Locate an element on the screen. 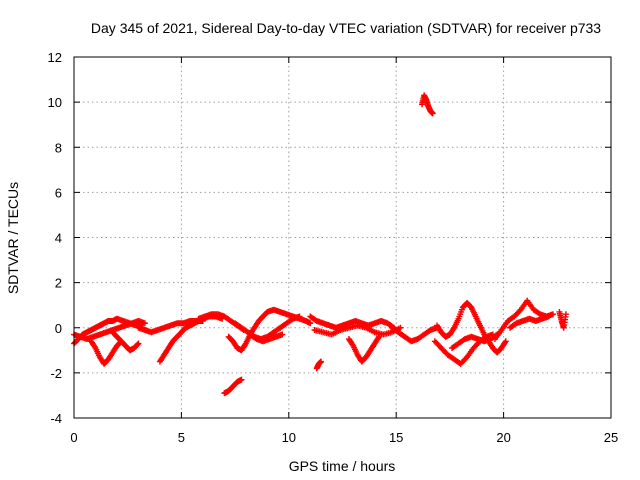 This screenshot has height=480, width=640. y-tick-label: 8 is located at coordinates (58, 147).